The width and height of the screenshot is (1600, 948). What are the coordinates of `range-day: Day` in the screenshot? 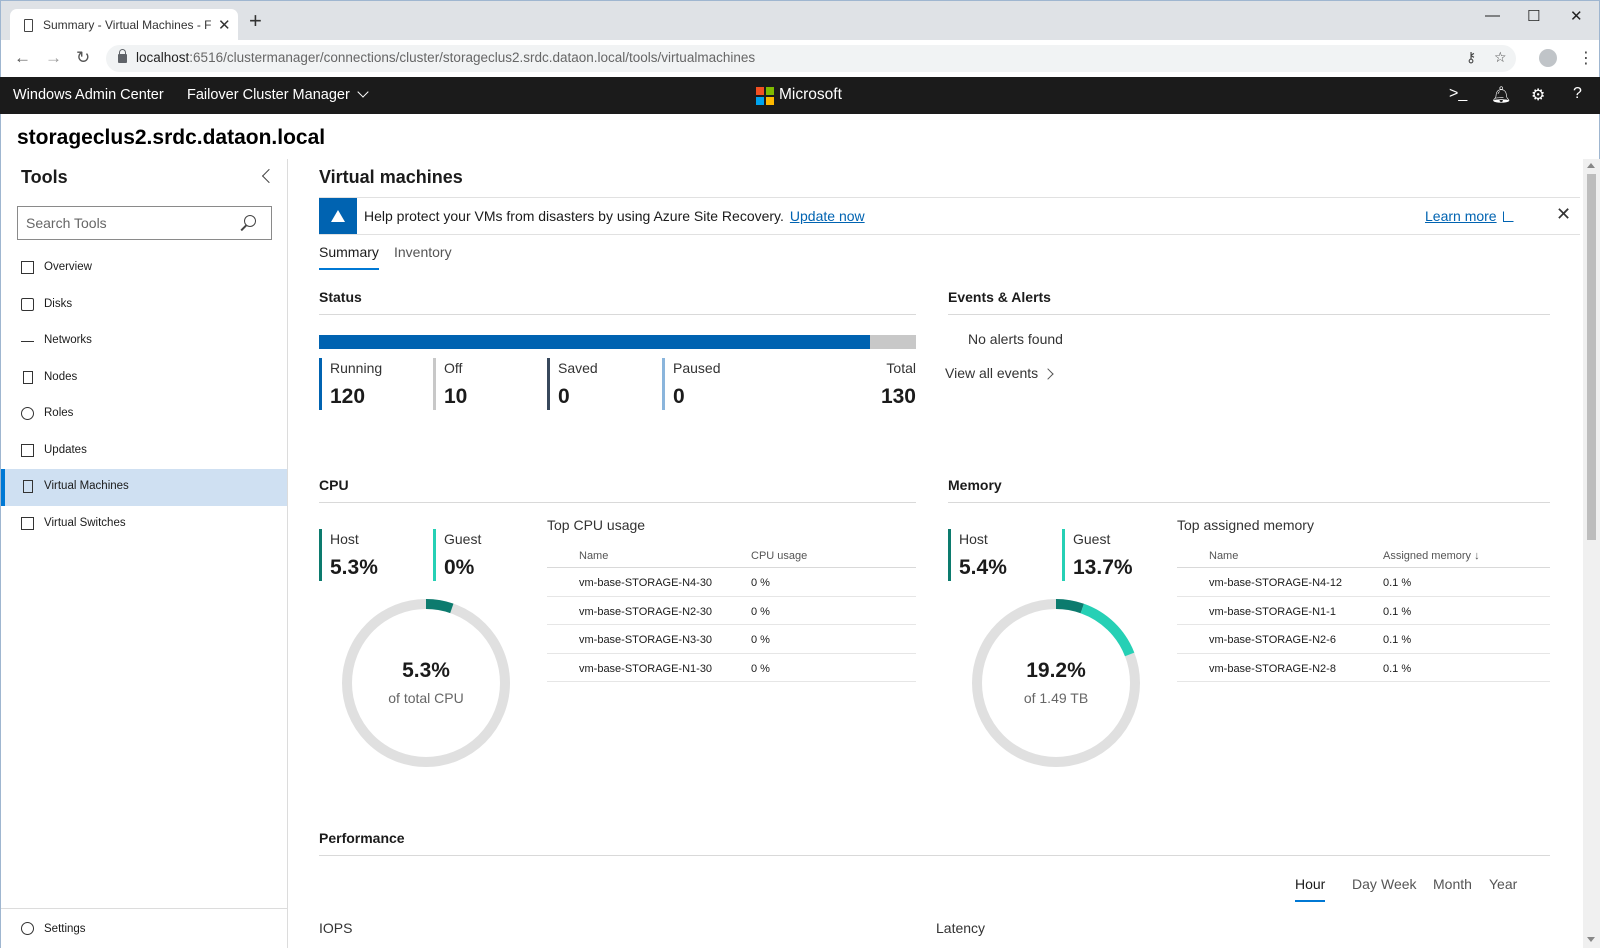 It's located at (1364, 884).